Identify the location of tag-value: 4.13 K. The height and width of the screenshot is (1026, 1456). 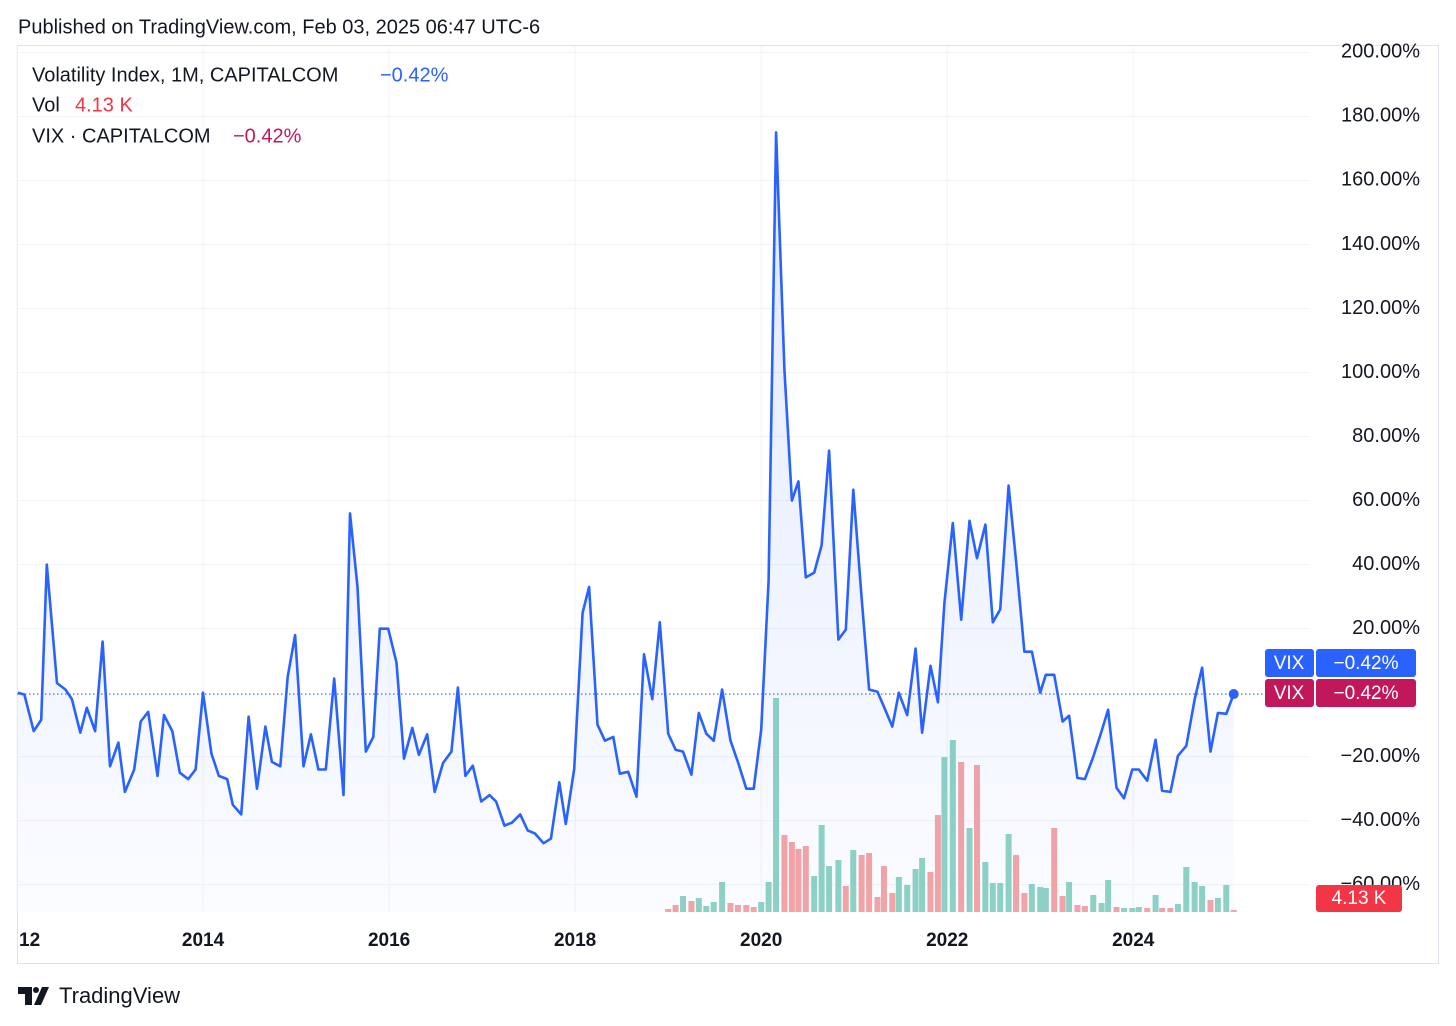
(1359, 898).